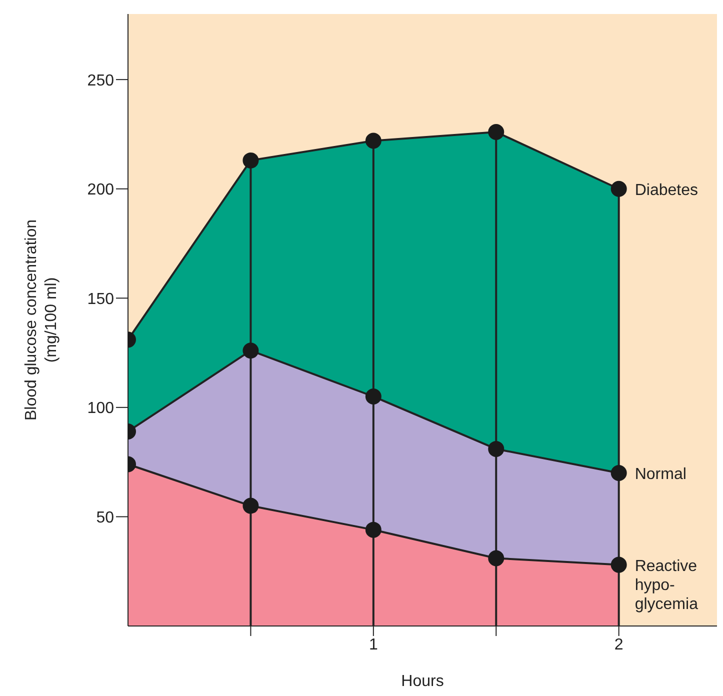 The image size is (723, 696). Describe the element at coordinates (100, 190) in the screenshot. I see `y-tick-label: 200` at that location.